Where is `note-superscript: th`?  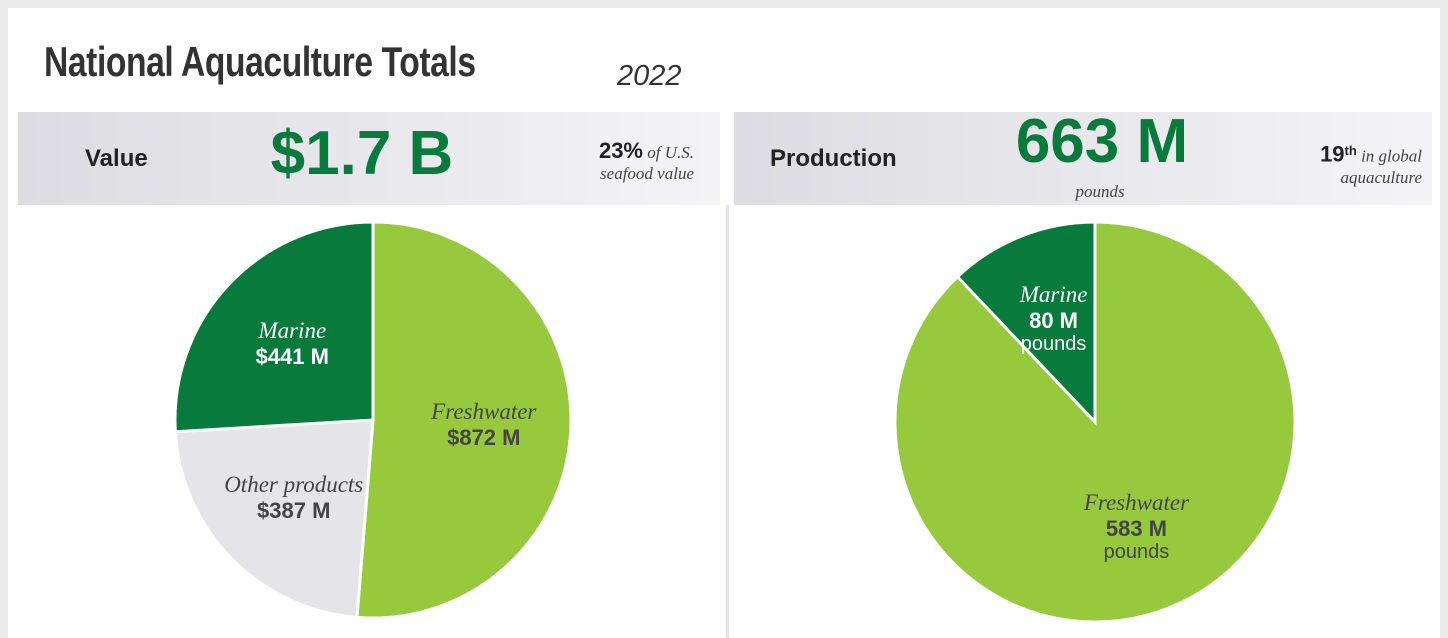 note-superscript: th is located at coordinates (1350, 150).